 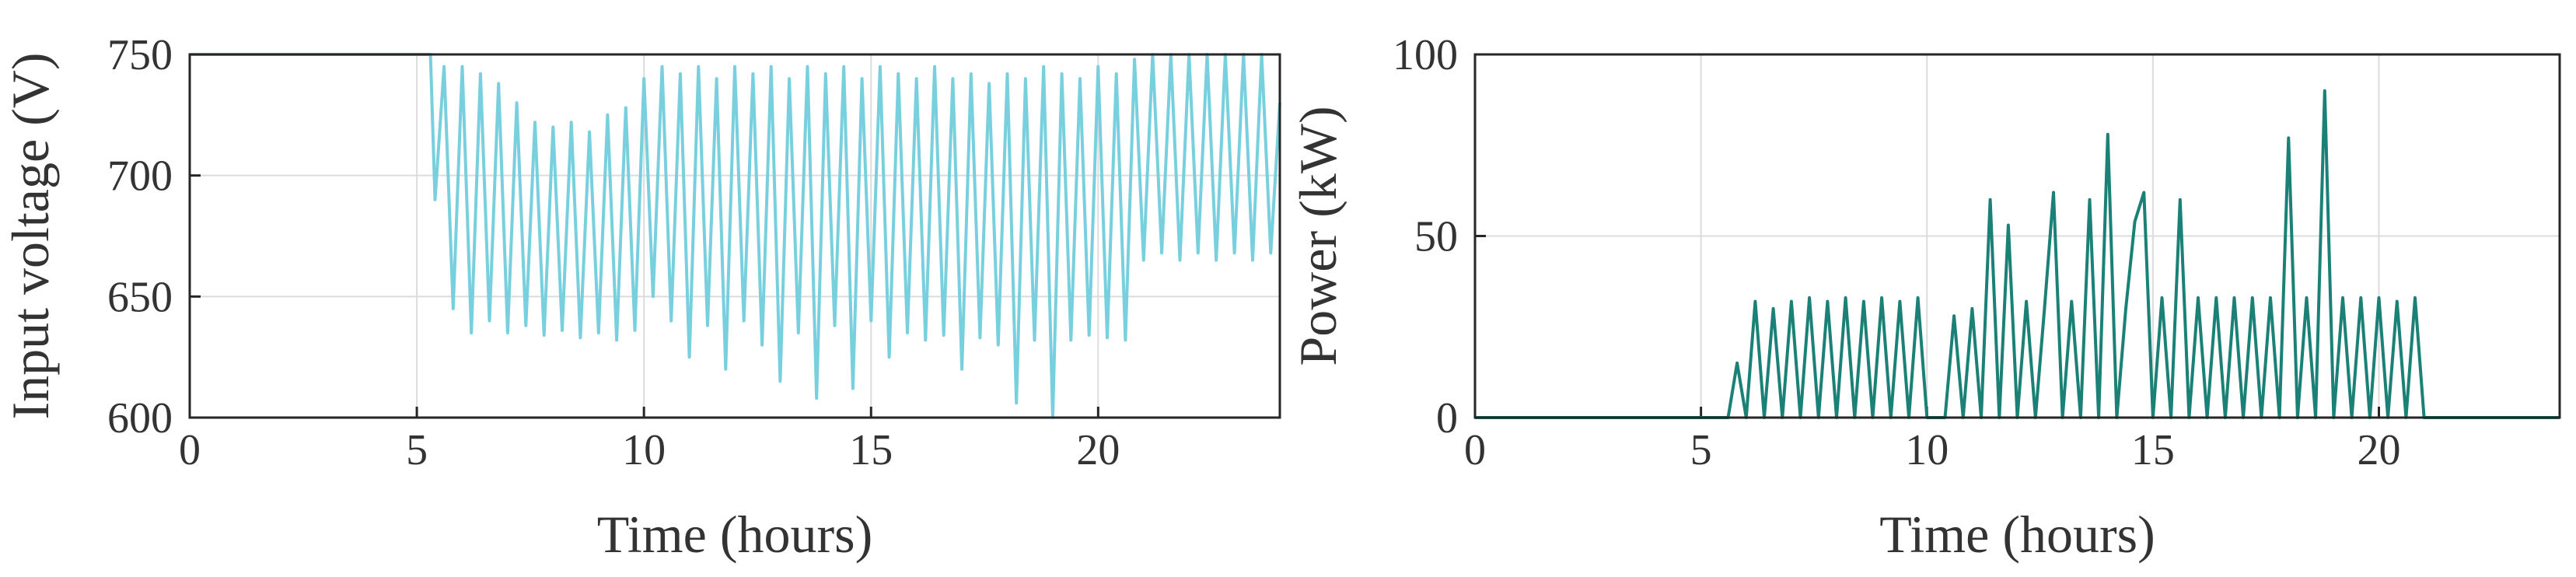 I want to click on y-axis-label: Input voltage (V), so click(x=30, y=235).